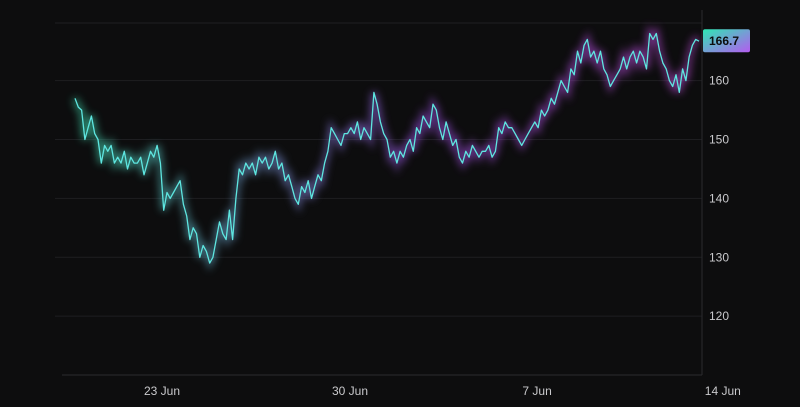 Image resolution: width=800 pixels, height=407 pixels. Describe the element at coordinates (719, 140) in the screenshot. I see `y-tick-label: 150` at that location.